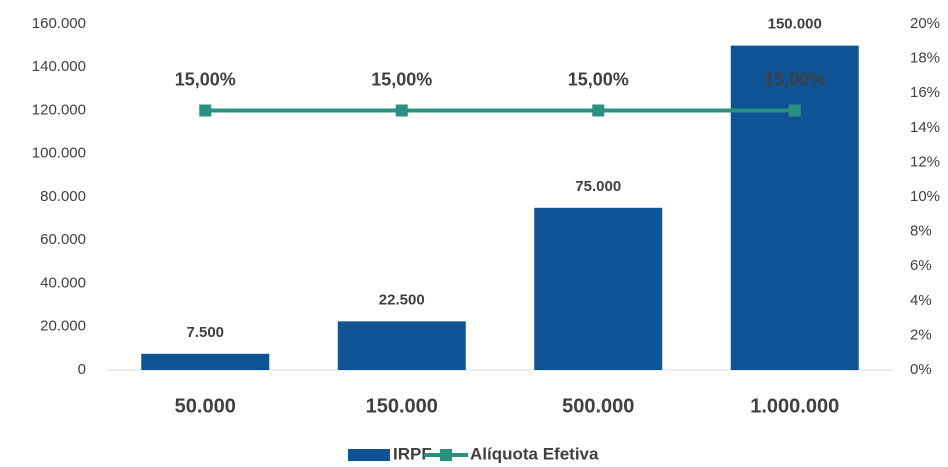 The height and width of the screenshot is (467, 948). I want to click on x-tick-label: 150.000, so click(402, 406).